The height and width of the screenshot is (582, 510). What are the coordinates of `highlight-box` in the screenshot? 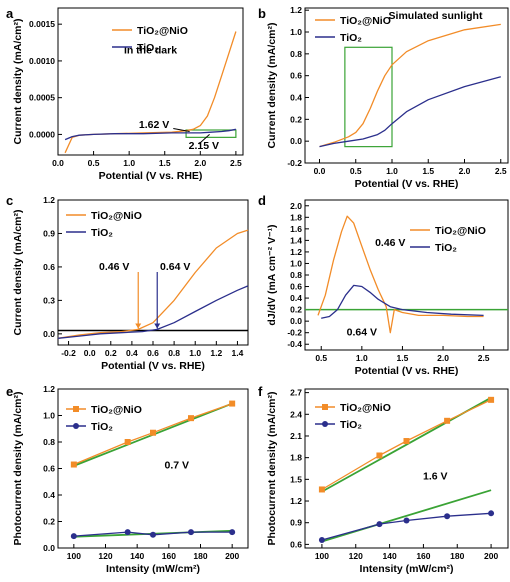 It's located at (368, 97).